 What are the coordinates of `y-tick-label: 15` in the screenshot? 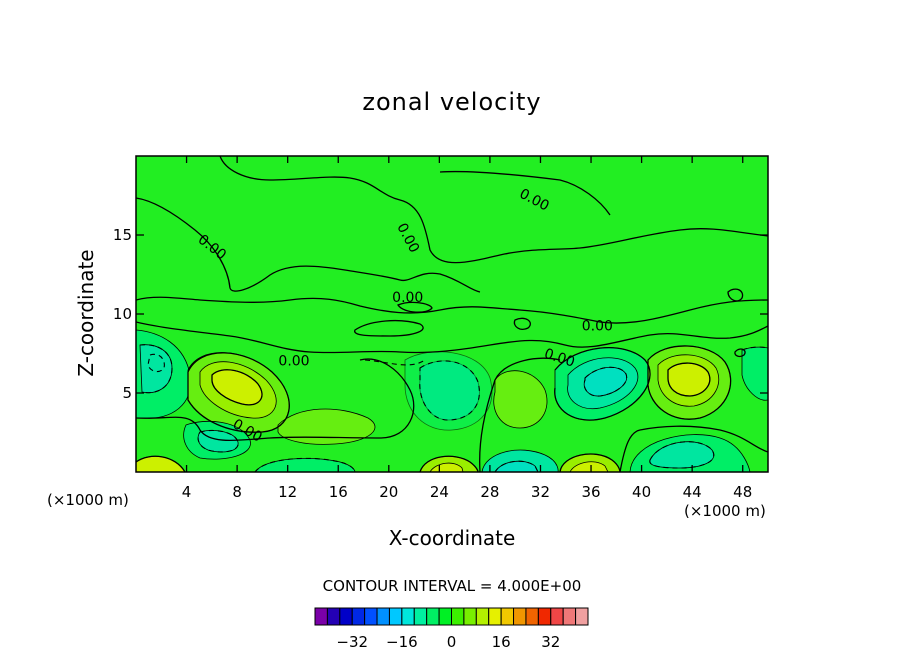 It's located at (122, 235).